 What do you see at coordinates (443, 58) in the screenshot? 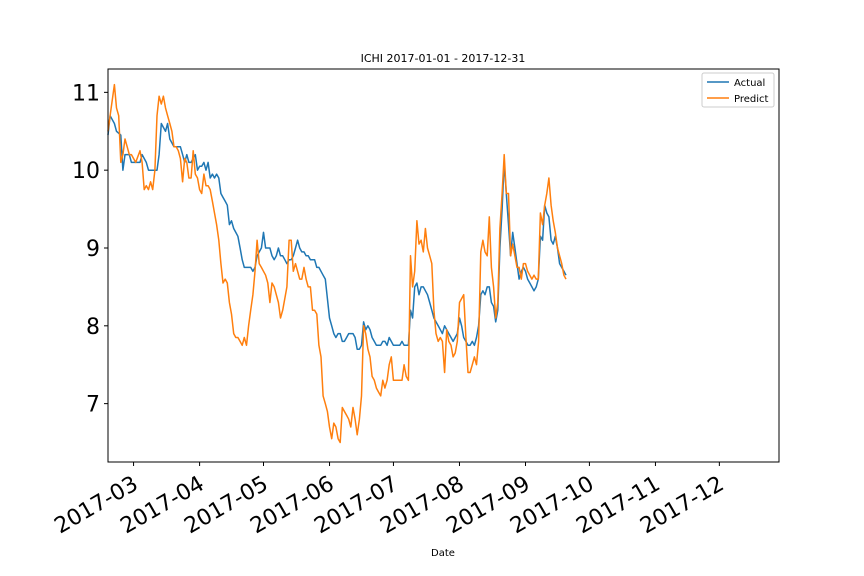
I see `chart-title: ICHI 2017-01-01 - 2017-12-31` at bounding box center [443, 58].